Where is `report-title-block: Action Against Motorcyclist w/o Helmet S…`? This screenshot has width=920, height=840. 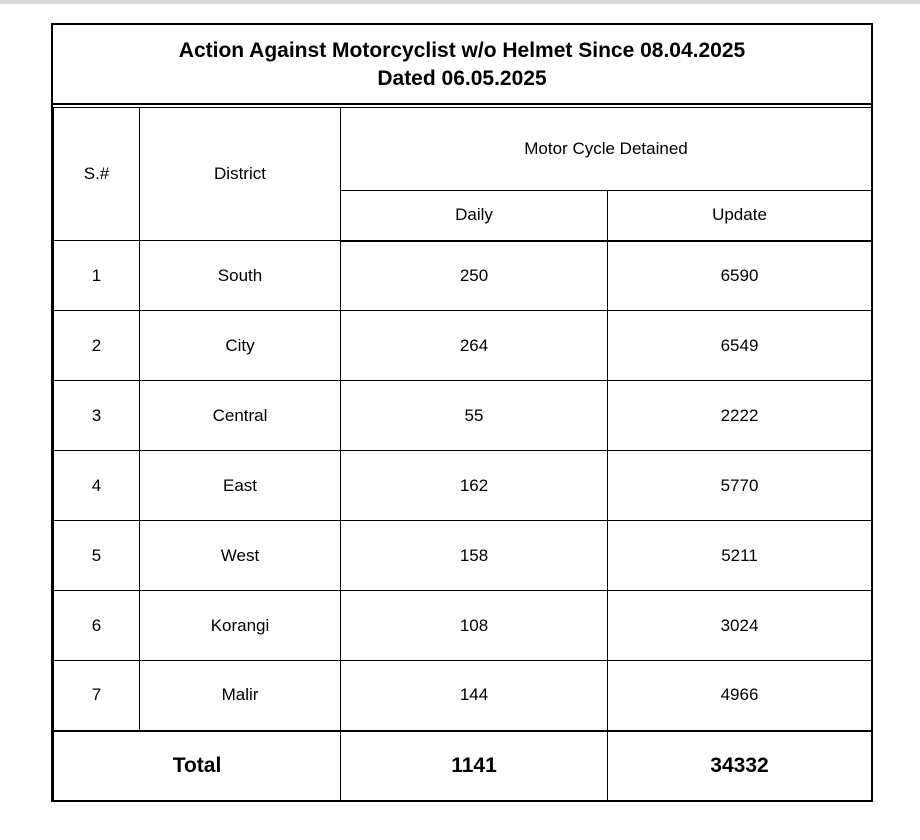
report-title-block: Action Against Motorcyclist w/o Helmet S… is located at coordinates (462, 65).